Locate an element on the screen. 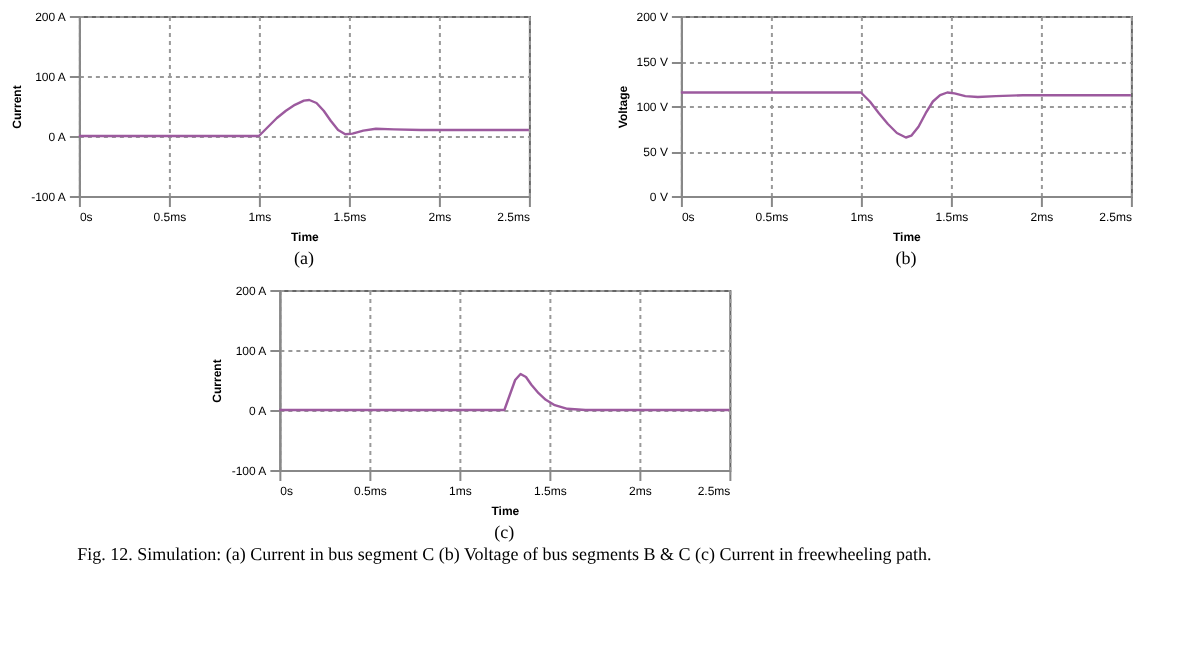  text: (b) is located at coordinates (906, 258).